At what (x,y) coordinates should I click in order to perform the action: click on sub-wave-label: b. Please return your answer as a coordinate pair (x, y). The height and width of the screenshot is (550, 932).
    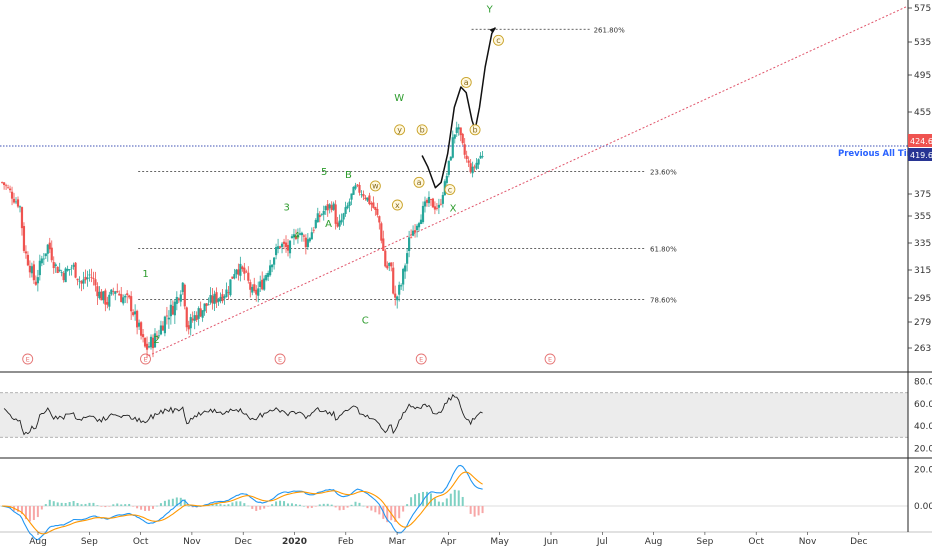
    Looking at the image, I should click on (475, 130).